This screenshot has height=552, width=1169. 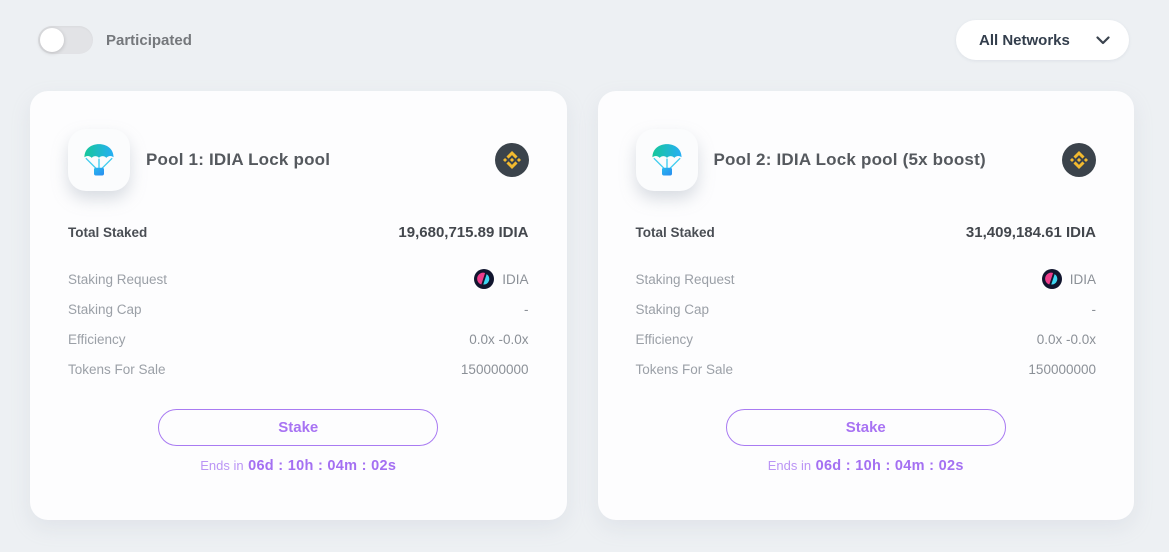 What do you see at coordinates (1024, 40) in the screenshot?
I see `network-select-value: All Networks` at bounding box center [1024, 40].